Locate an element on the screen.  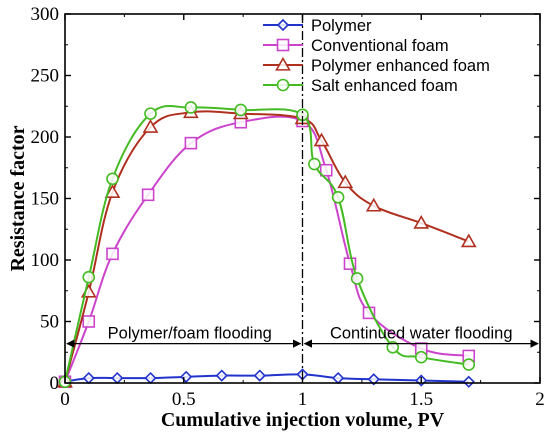
series-line is located at coordinates (266, 378).